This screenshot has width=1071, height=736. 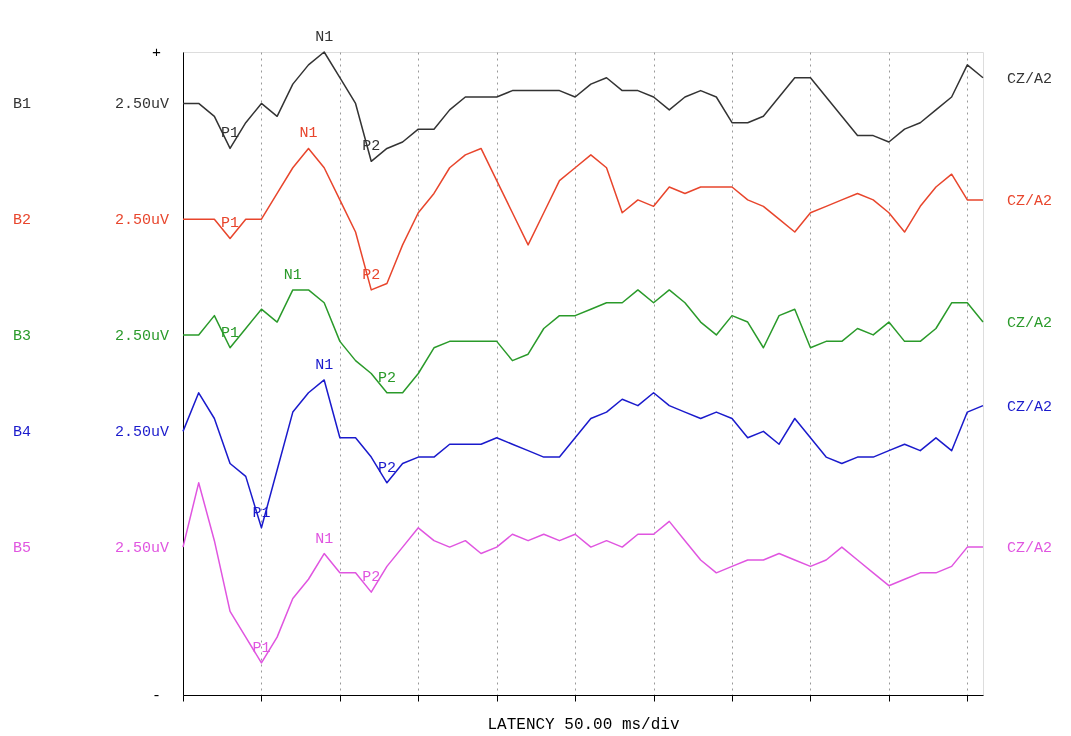 I want to click on text: B3, so click(x=22, y=336).